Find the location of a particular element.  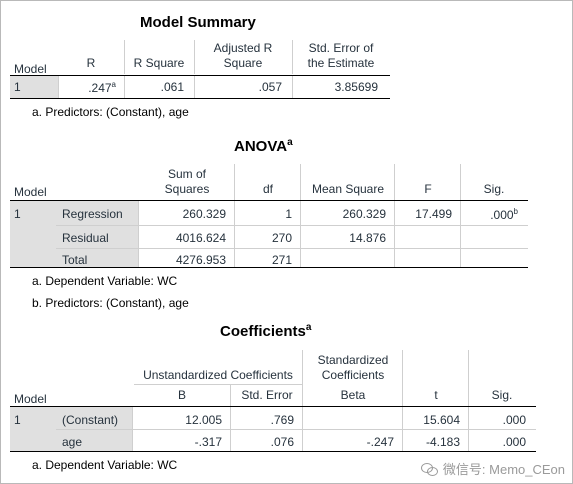

anova-header-df: df is located at coordinates (267, 189).